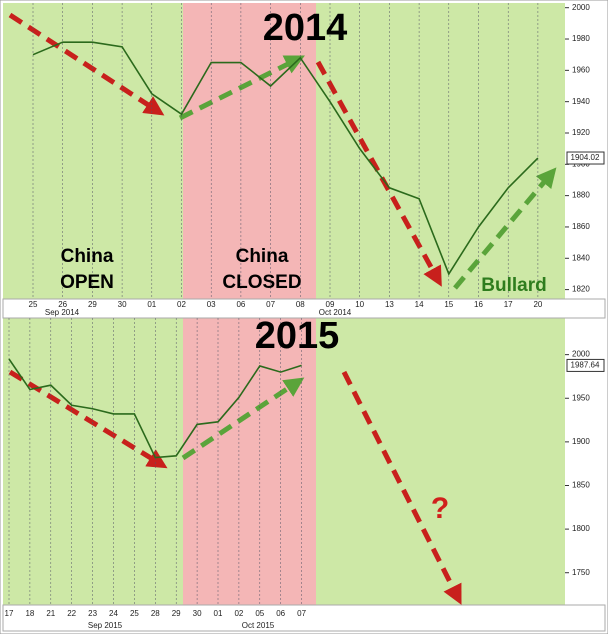  Describe the element at coordinates (440, 508) in the screenshot. I see `annotation: ?` at that location.